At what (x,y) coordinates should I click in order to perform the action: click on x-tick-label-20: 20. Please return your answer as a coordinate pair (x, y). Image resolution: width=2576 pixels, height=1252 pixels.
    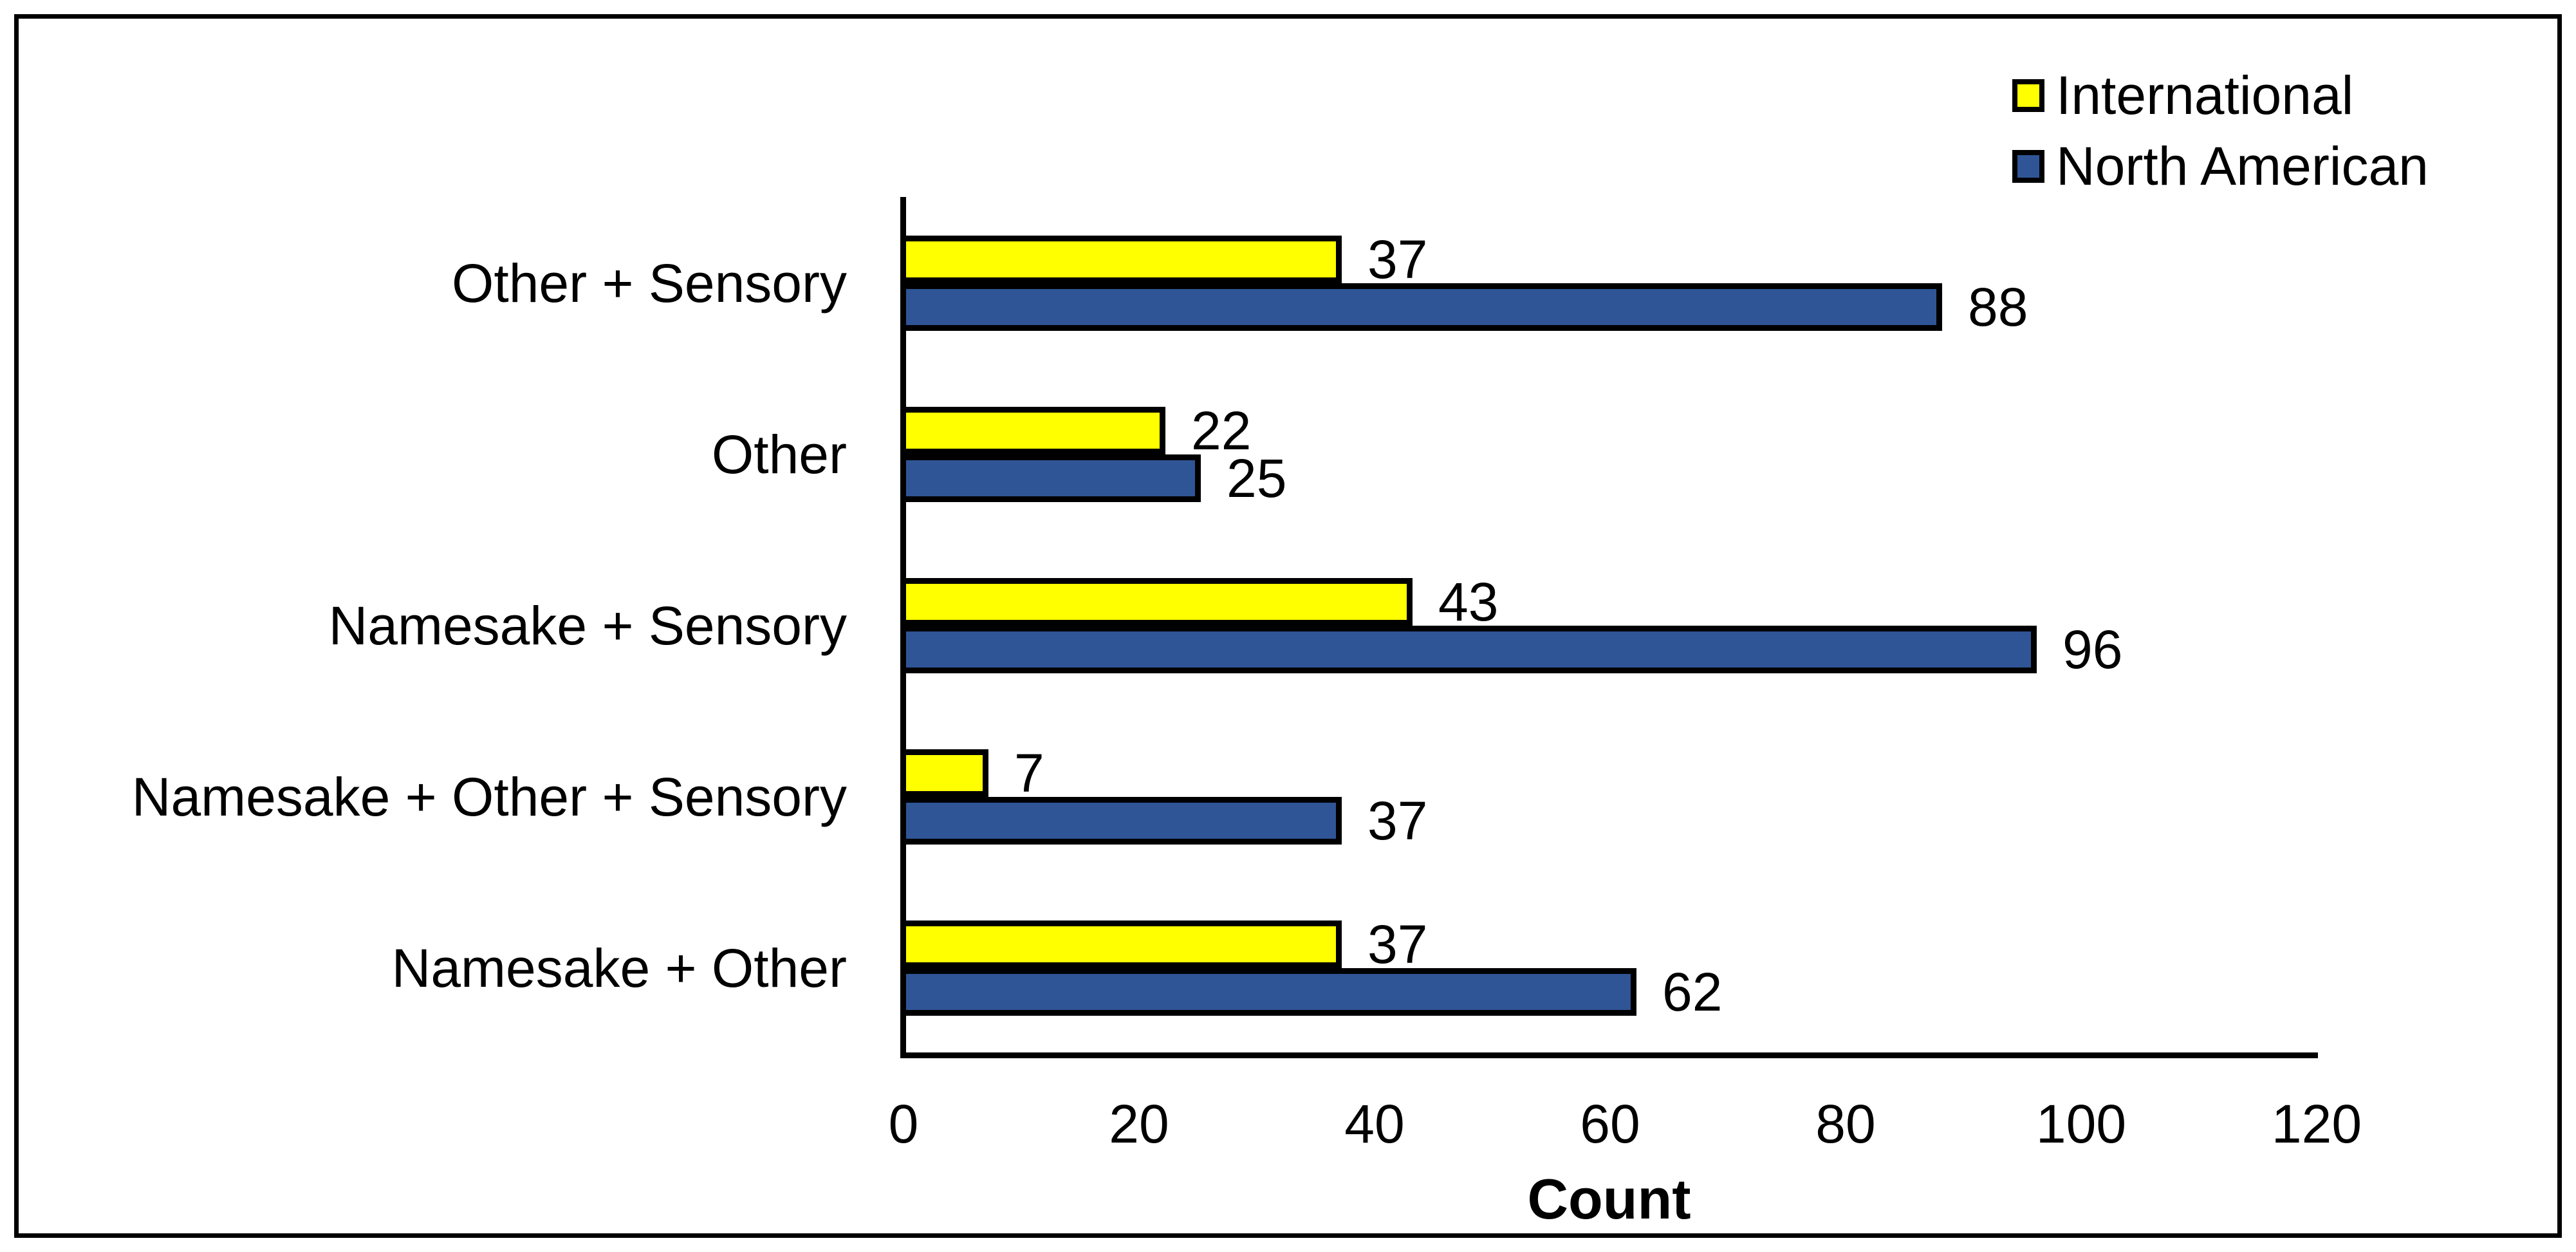
    Looking at the image, I should click on (1139, 1124).